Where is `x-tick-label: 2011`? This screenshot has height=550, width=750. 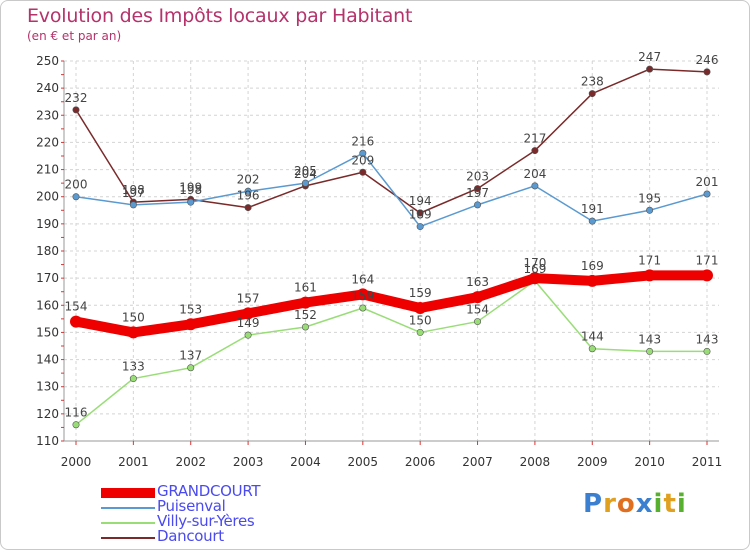 x-tick-label: 2011 is located at coordinates (707, 462).